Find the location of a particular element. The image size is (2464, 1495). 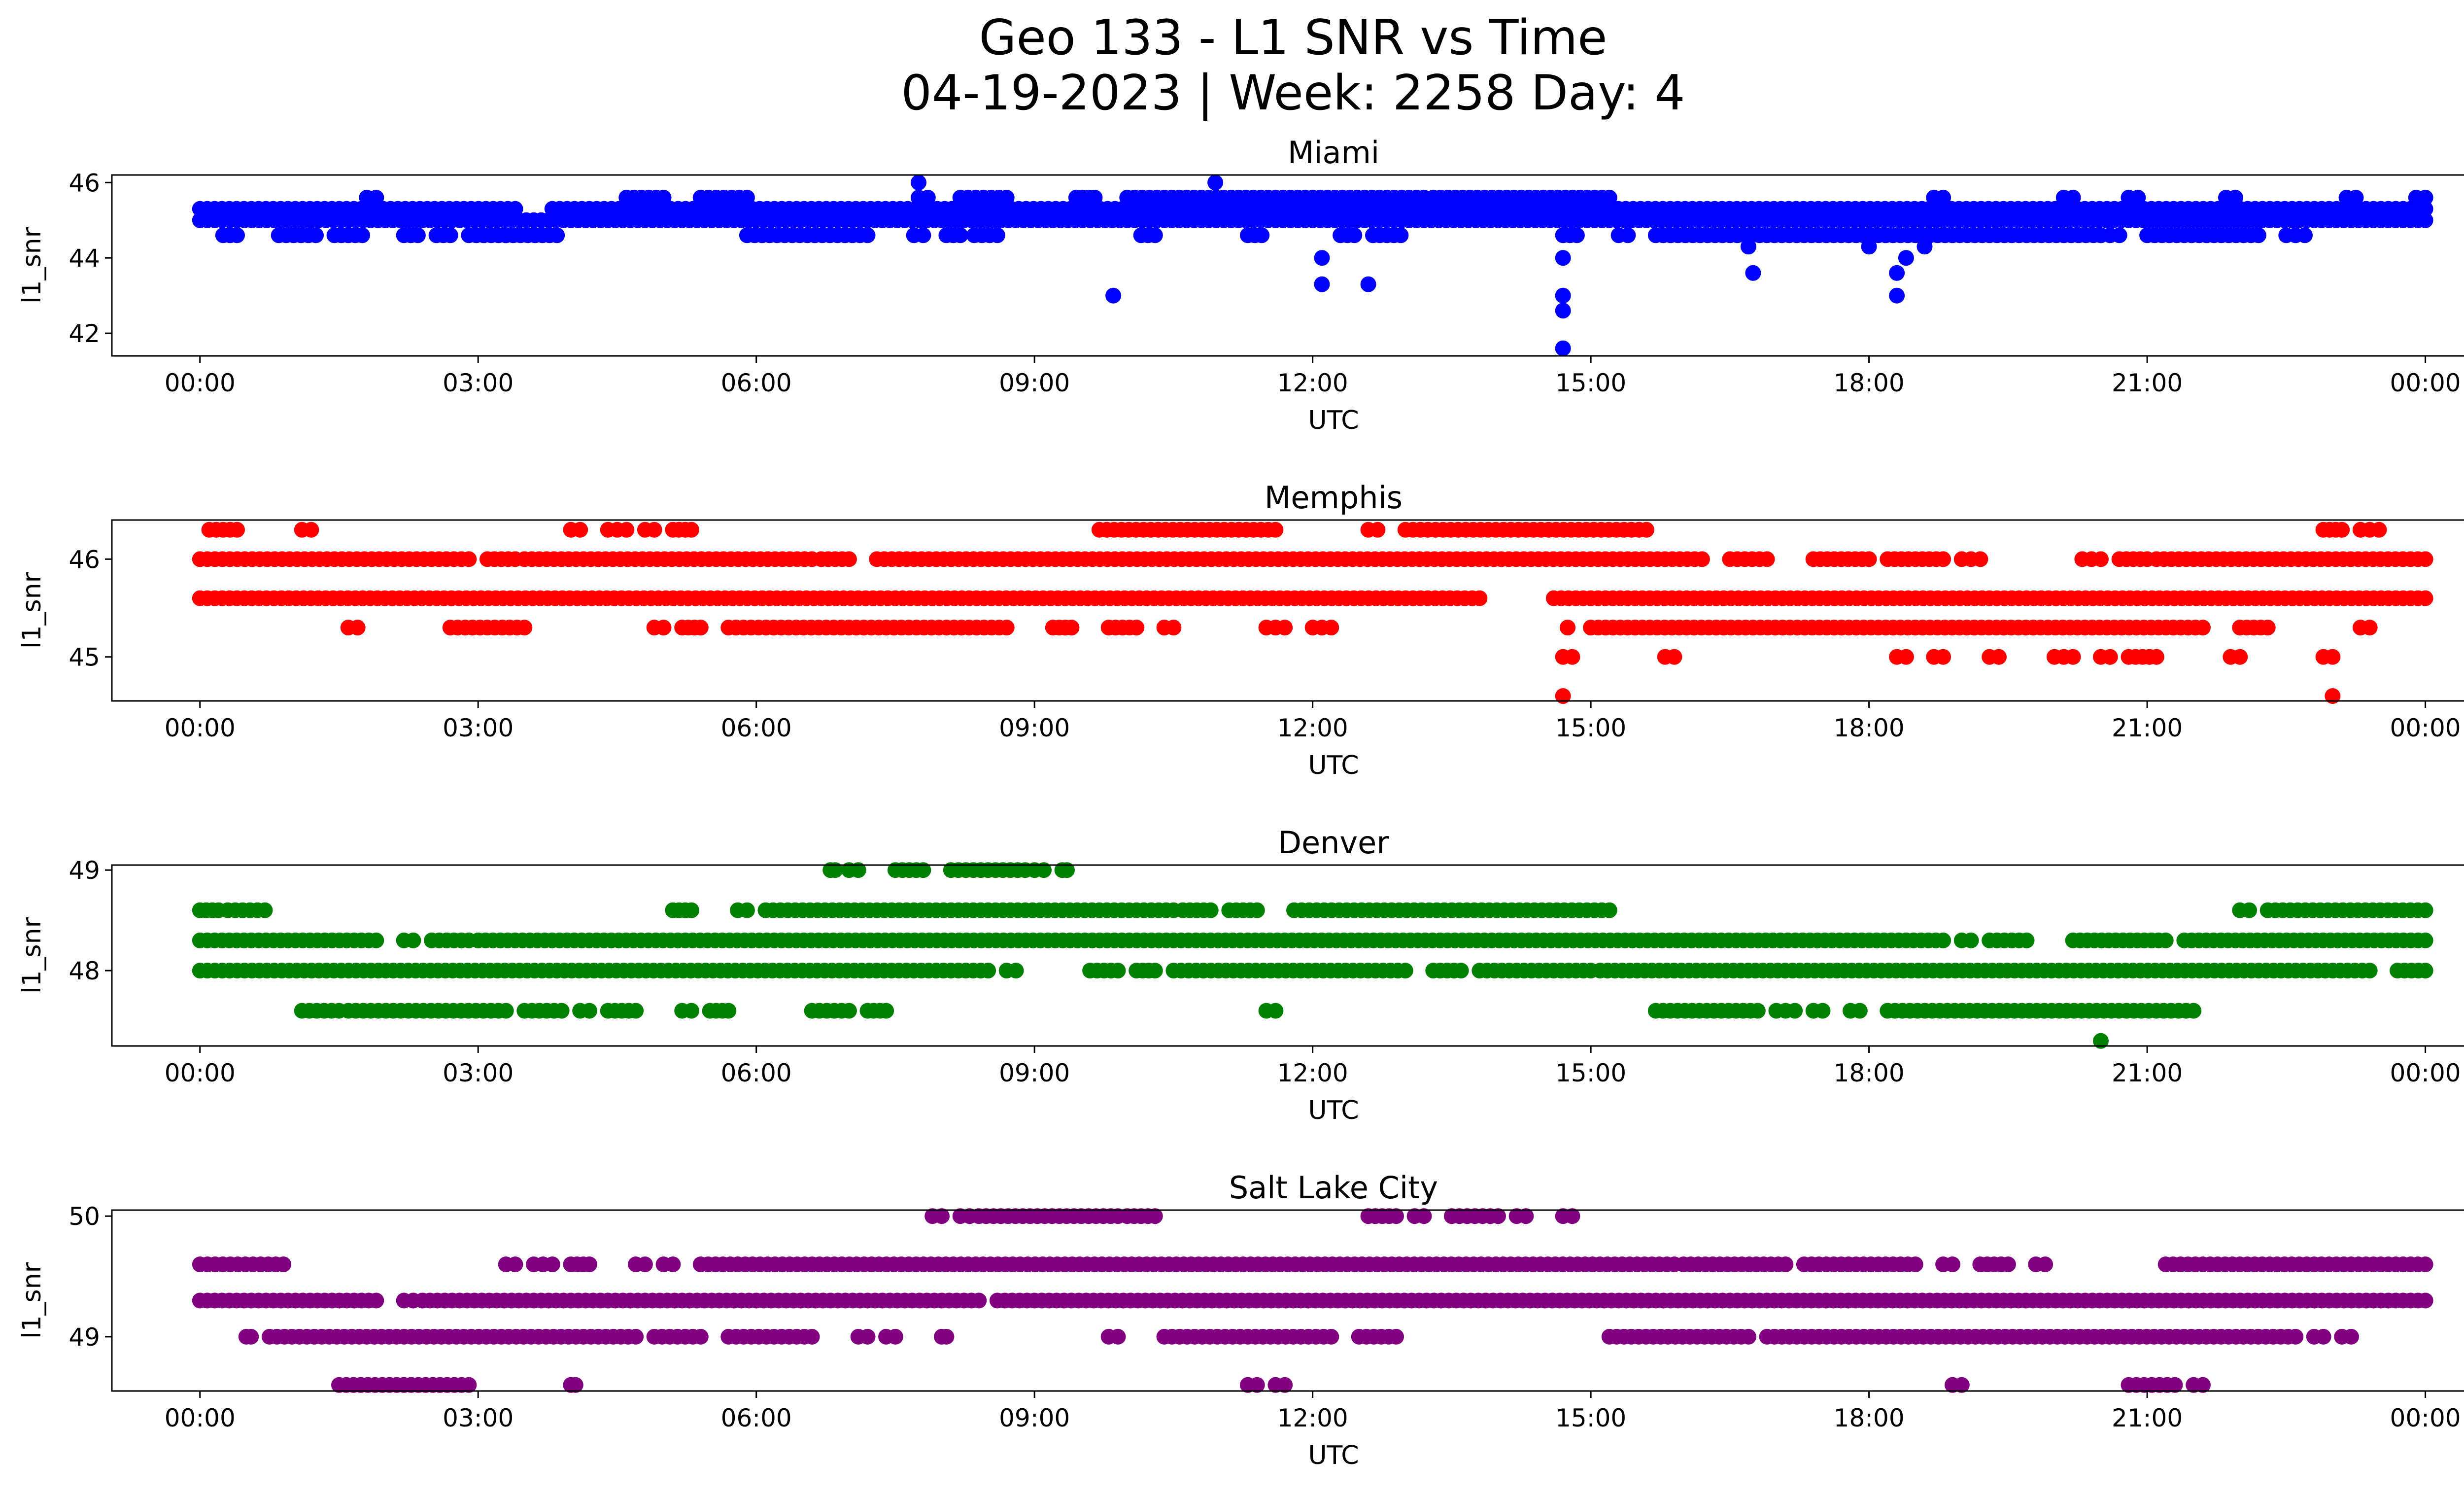

x-tick-label: 12:00 is located at coordinates (1312, 1073).